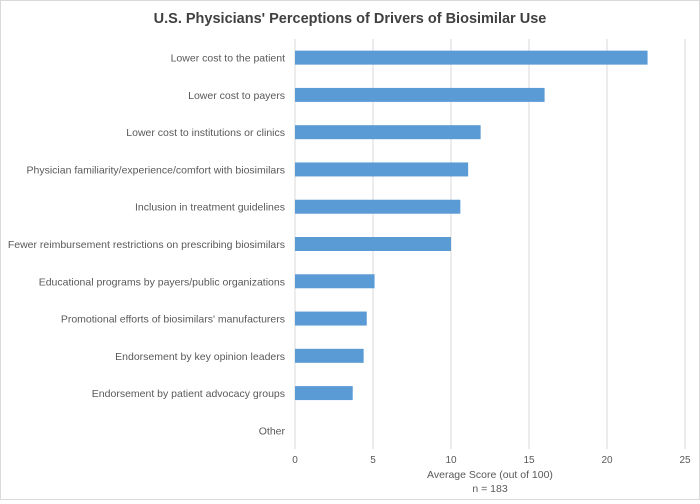 This screenshot has height=504, width=700. What do you see at coordinates (295, 460) in the screenshot?
I see `x-tick-label: 0` at bounding box center [295, 460].